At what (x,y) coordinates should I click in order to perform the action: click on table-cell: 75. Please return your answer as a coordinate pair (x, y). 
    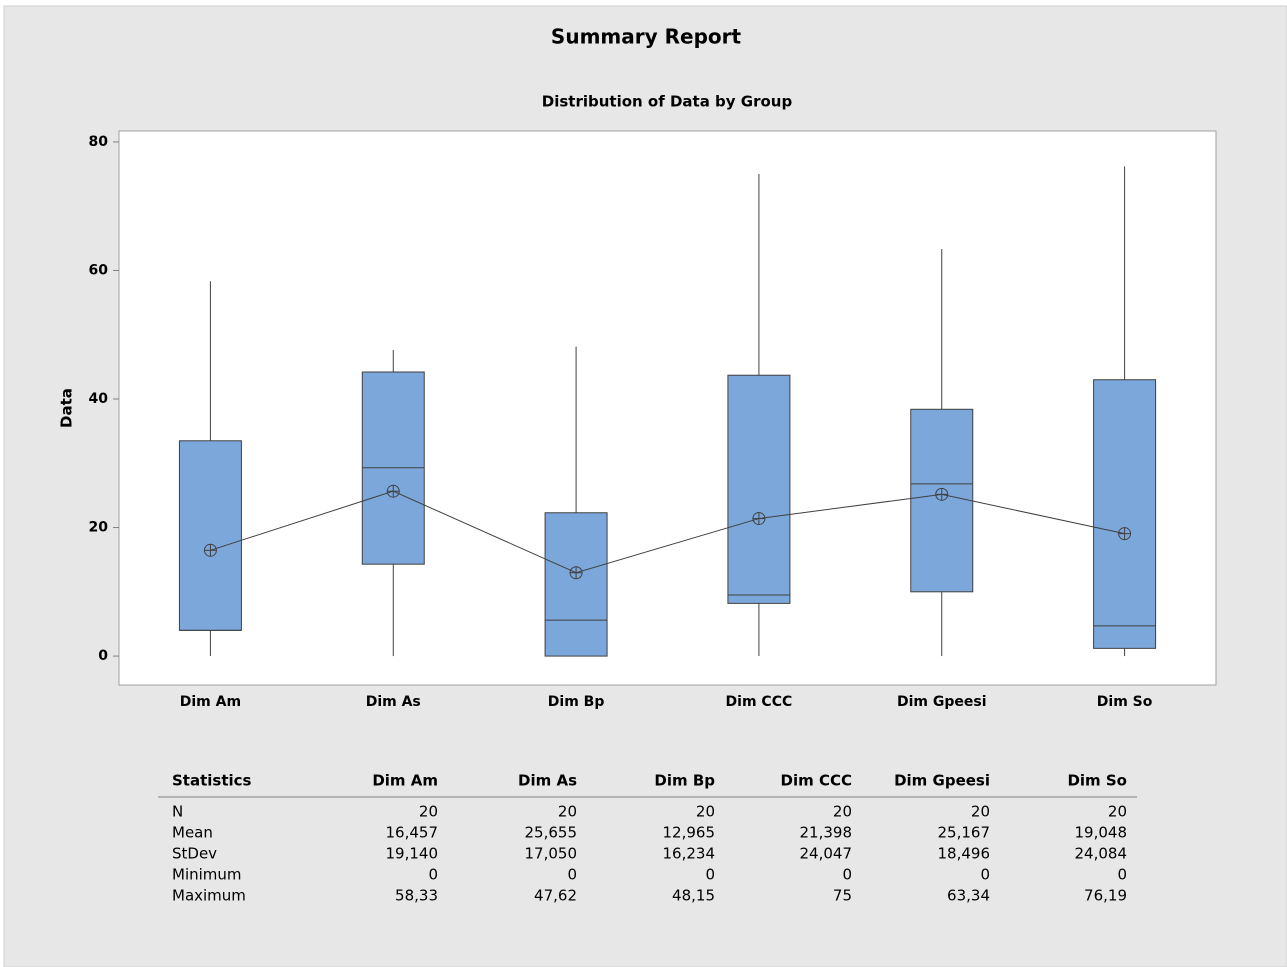
    Looking at the image, I should click on (842, 896).